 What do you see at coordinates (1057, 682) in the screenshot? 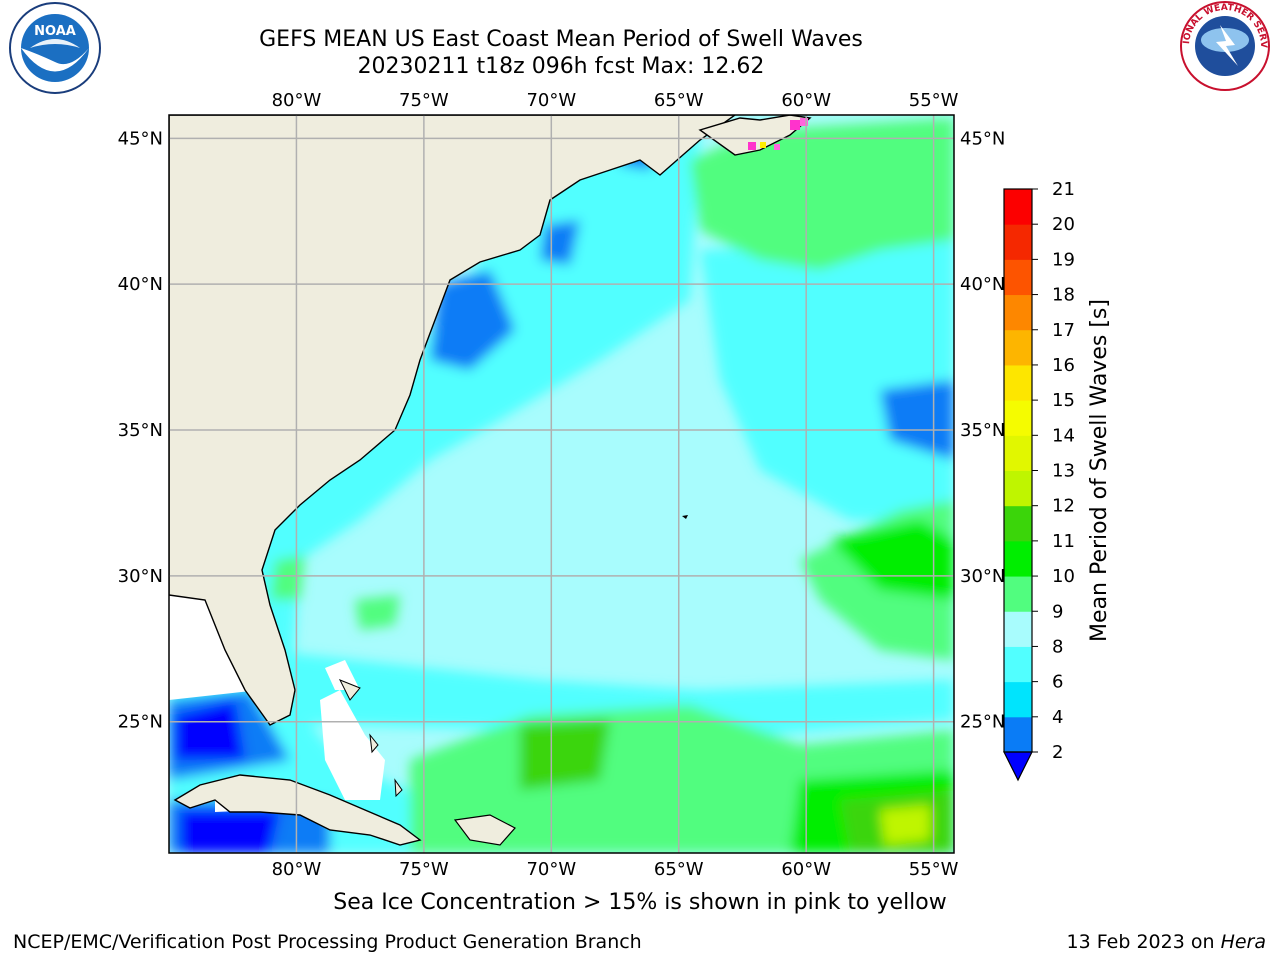
I see `colorbar-tick-label: 6` at bounding box center [1057, 682].